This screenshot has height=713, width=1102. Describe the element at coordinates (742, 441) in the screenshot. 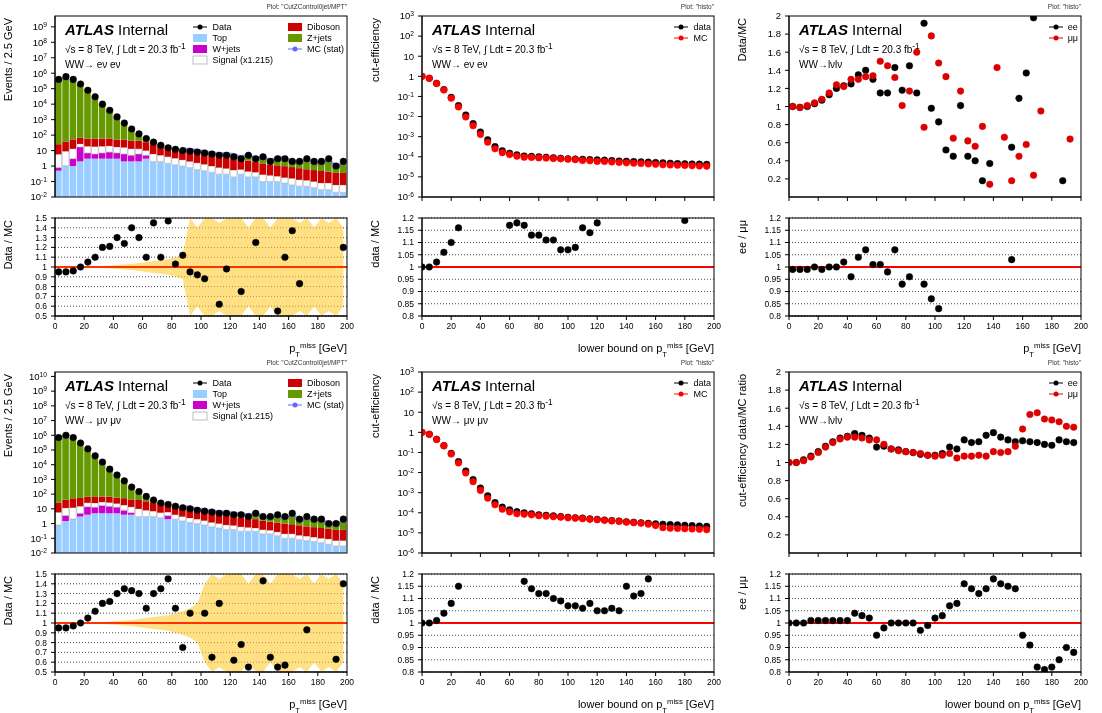

I see `y-axis-title: cut-efficiency data/MC ratio` at that location.